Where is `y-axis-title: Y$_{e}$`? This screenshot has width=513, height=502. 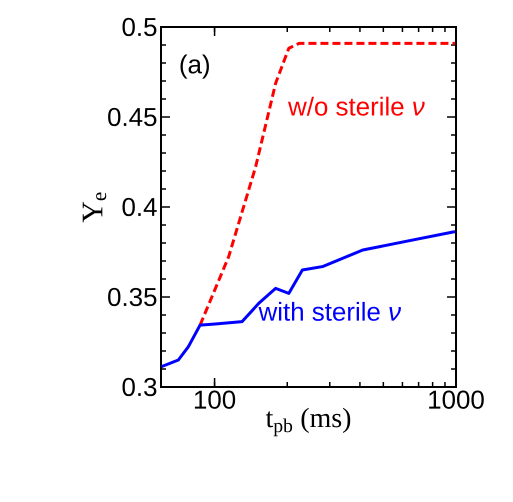
y-axis-title: Y$_{e}$ is located at coordinates (94, 207).